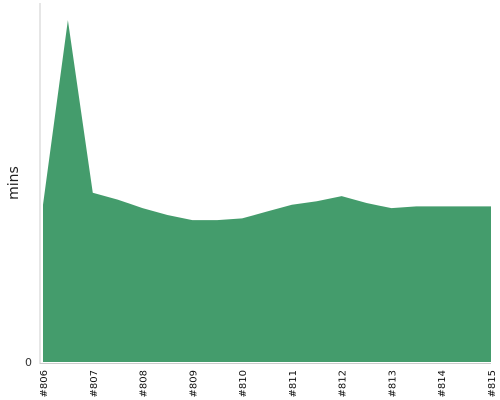 The width and height of the screenshot is (500, 400). I want to click on x-tick-label: #811, so click(293, 383).